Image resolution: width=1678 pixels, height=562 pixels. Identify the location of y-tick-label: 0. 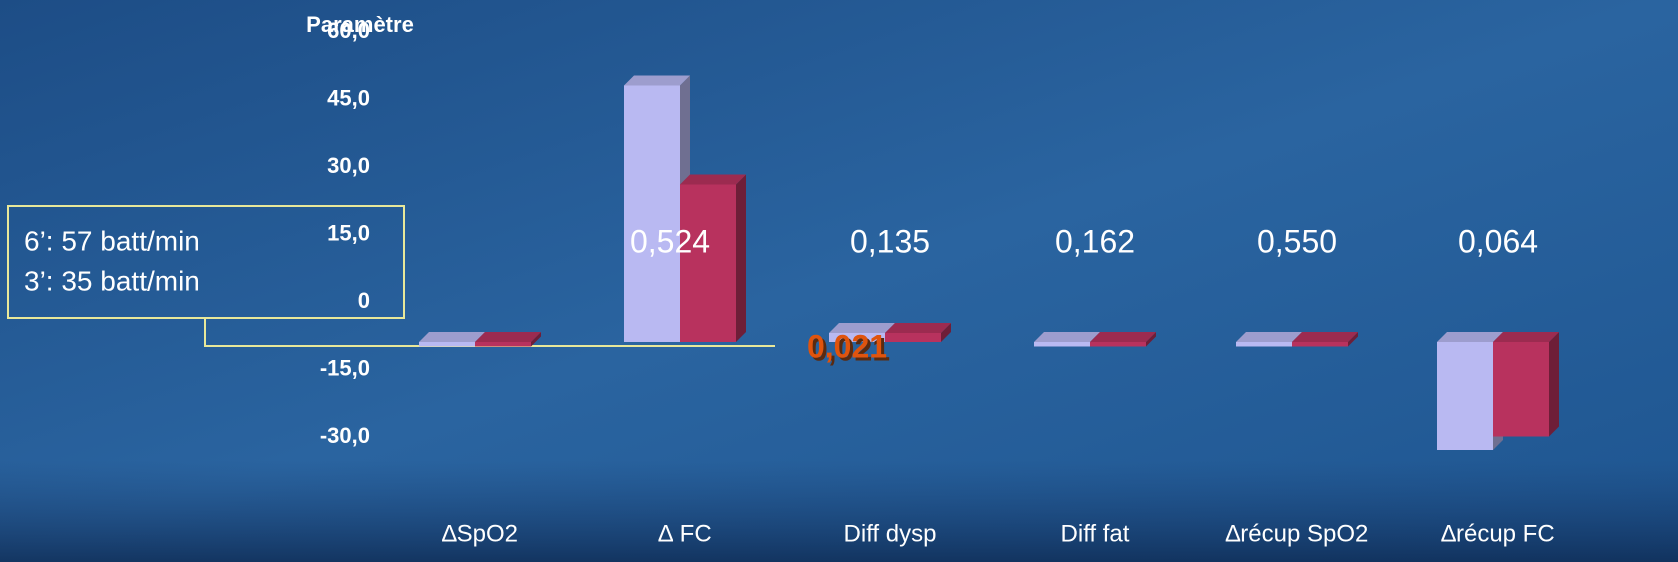
(364, 300).